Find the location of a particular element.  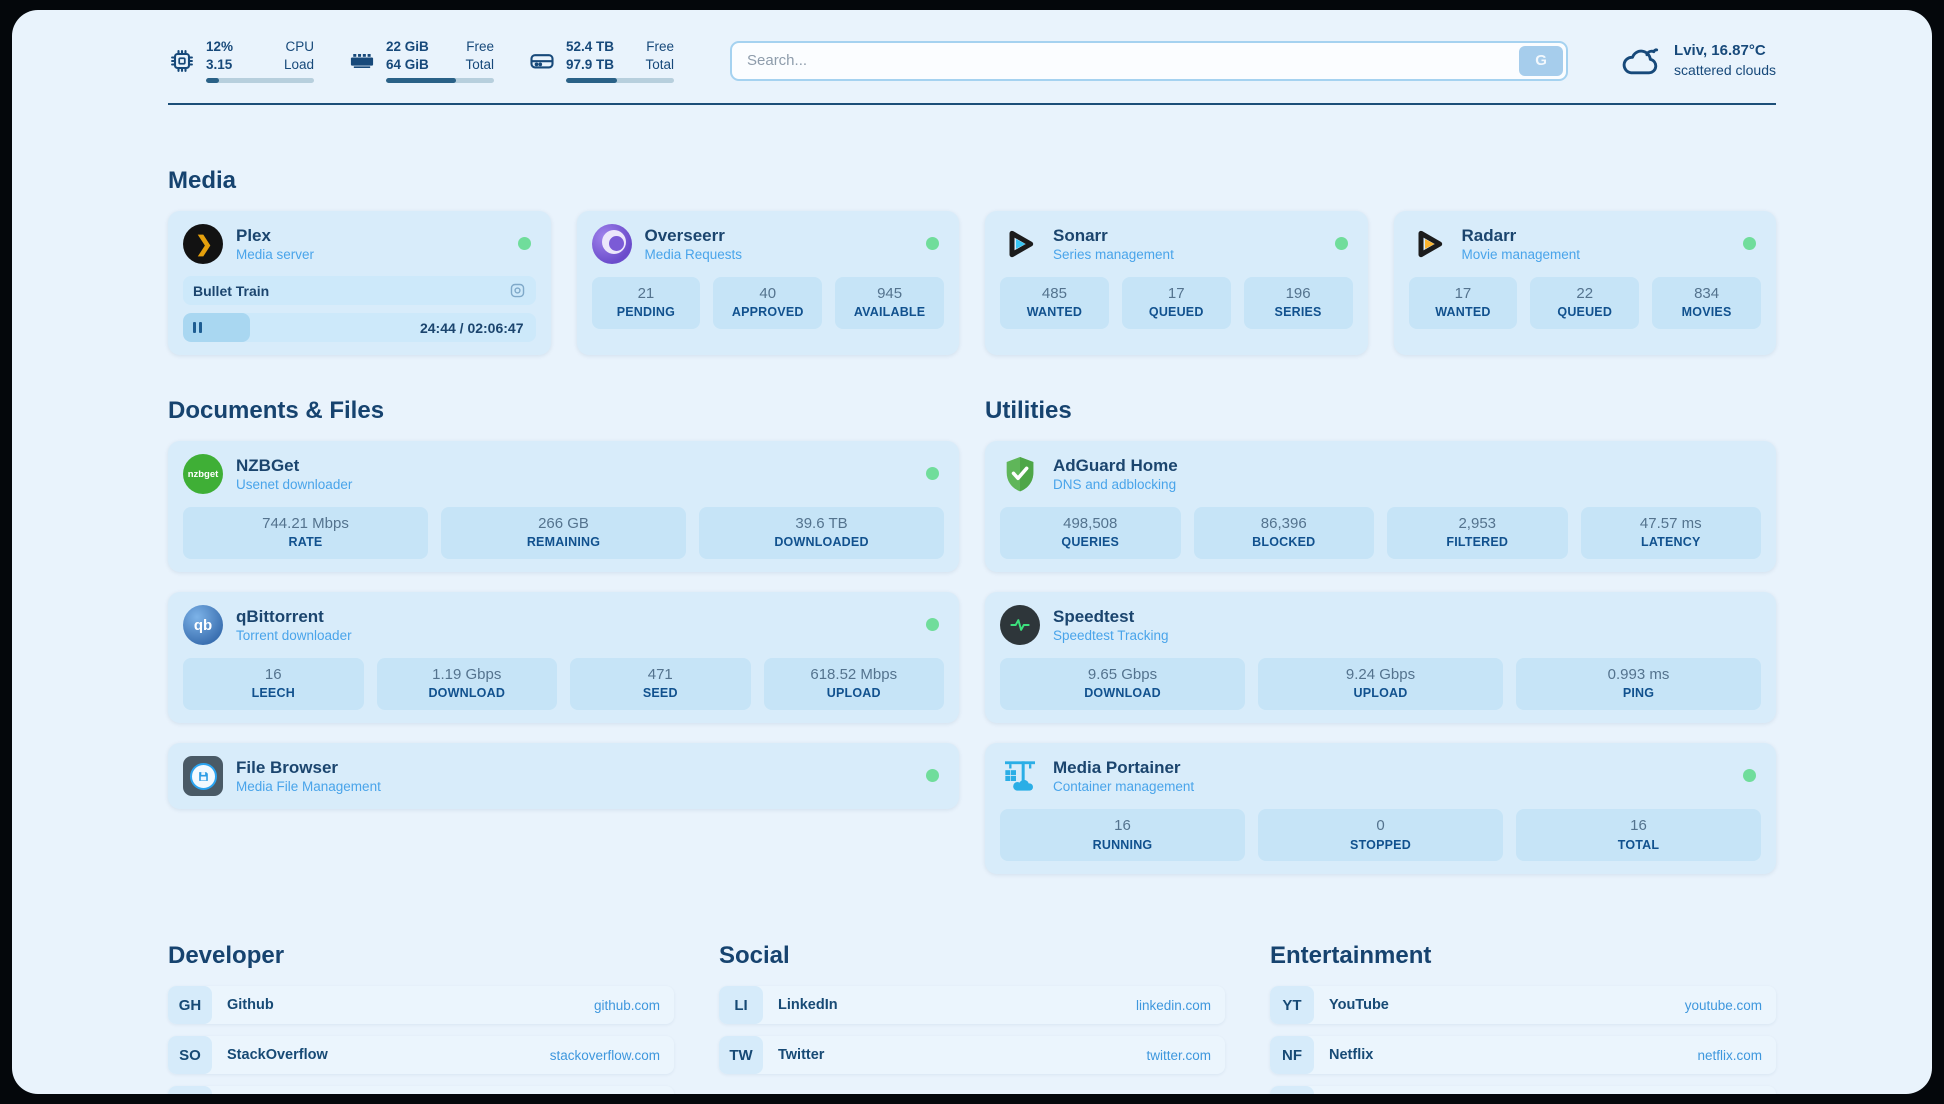

sonarr-header: Sonarr Series management is located at coordinates (1176, 244).